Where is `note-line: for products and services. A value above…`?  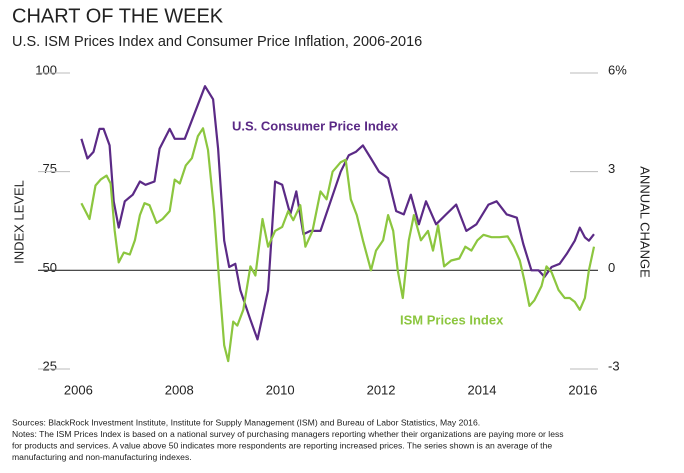 note-line: for products and services. A value above… is located at coordinates (282, 445).